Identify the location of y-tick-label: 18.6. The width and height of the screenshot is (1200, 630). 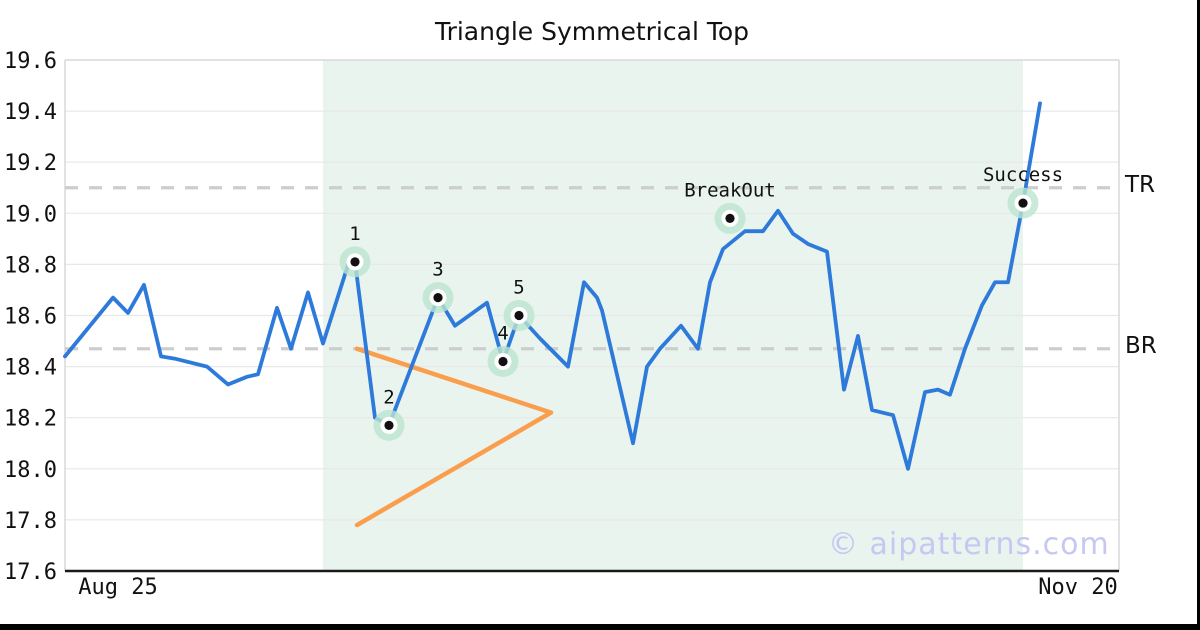
(30, 317).